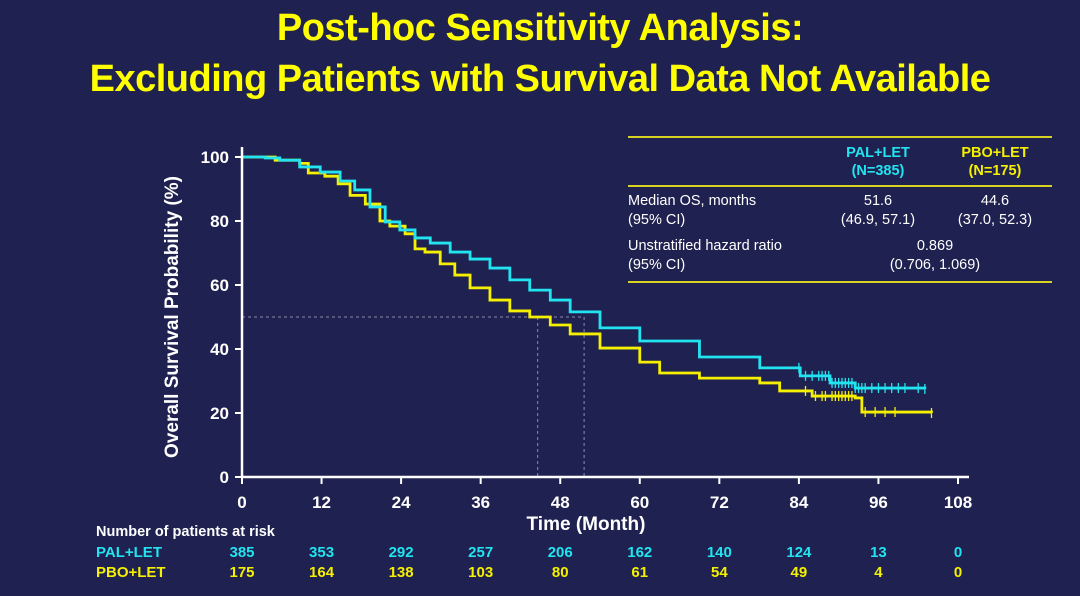  What do you see at coordinates (560, 552) in the screenshot?
I see `risk-value-pal-let: 206` at bounding box center [560, 552].